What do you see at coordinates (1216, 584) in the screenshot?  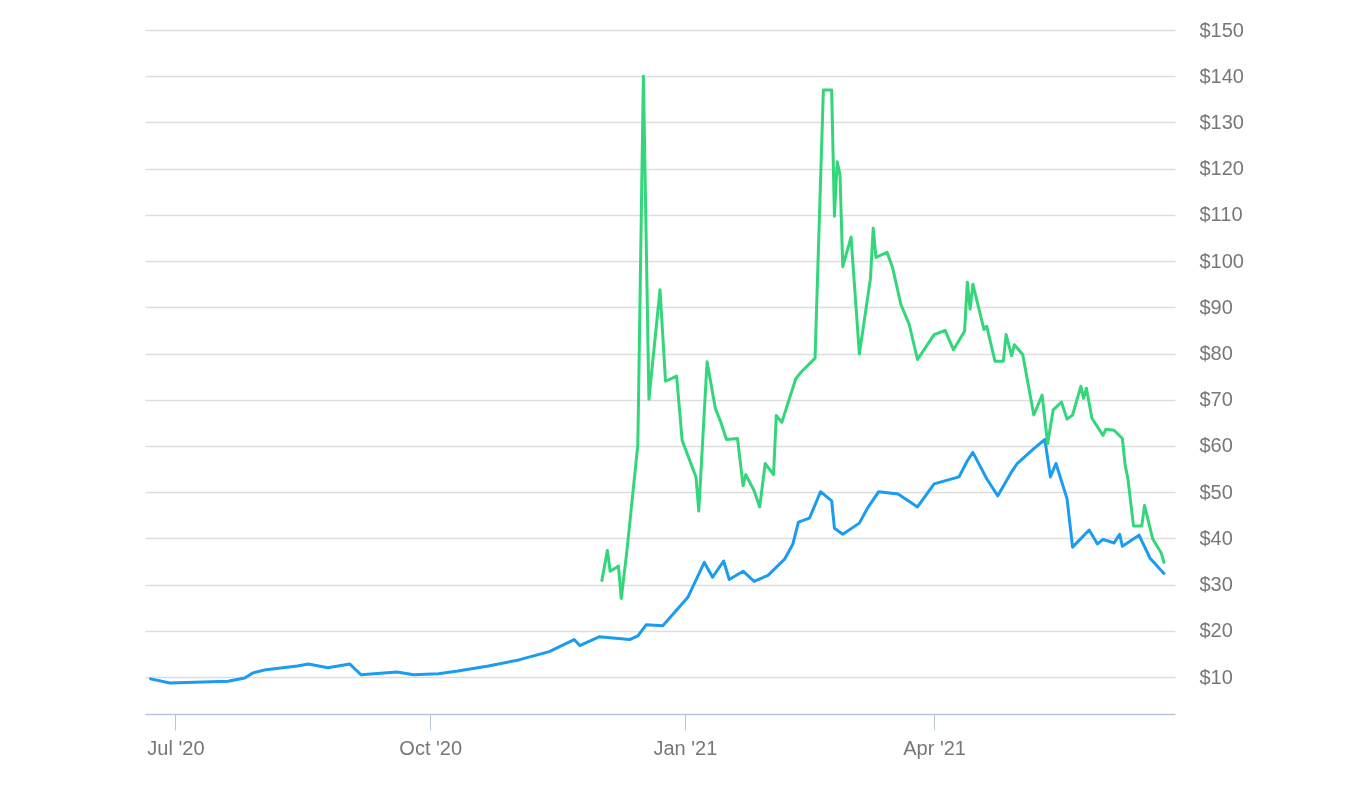 I see `y-tick-label: $30` at bounding box center [1216, 584].